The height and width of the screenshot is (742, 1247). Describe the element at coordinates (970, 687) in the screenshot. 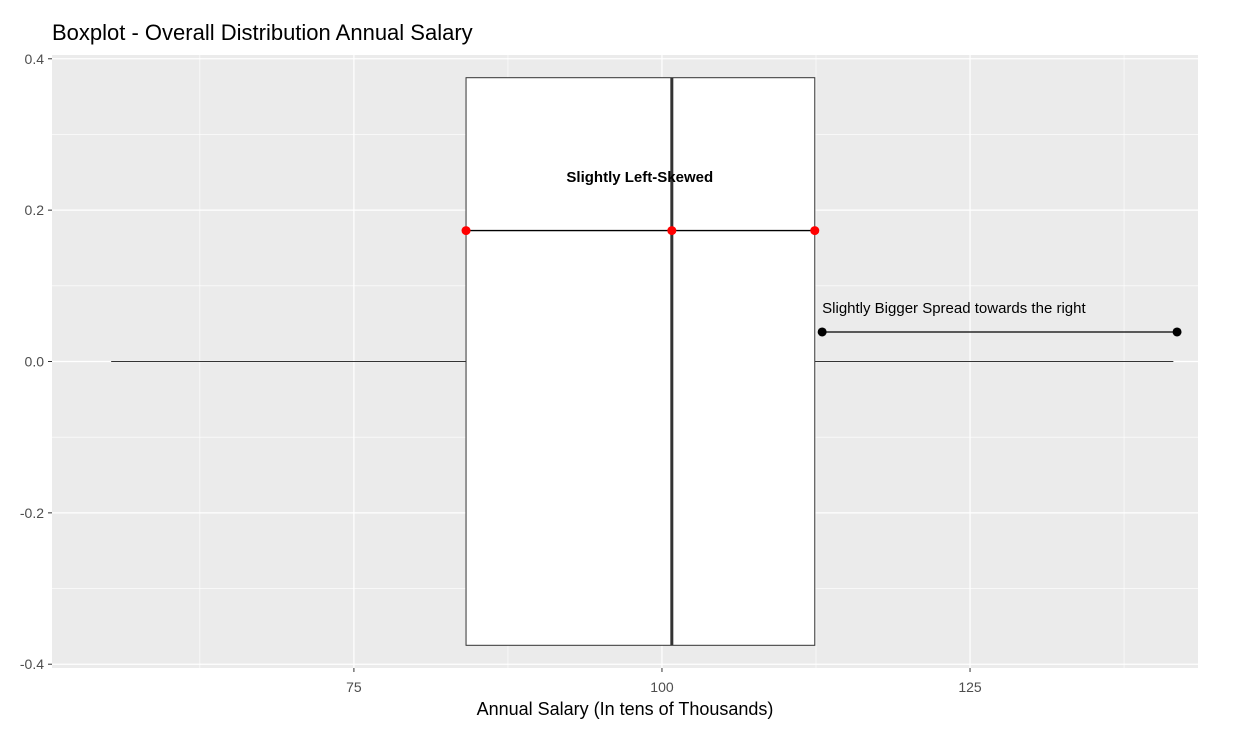

I see `x-tick-label: 125` at that location.